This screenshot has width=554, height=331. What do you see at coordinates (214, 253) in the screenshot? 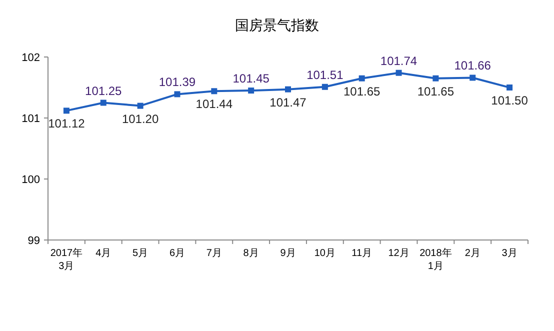
I see `x-tick-label: 7月` at bounding box center [214, 253].